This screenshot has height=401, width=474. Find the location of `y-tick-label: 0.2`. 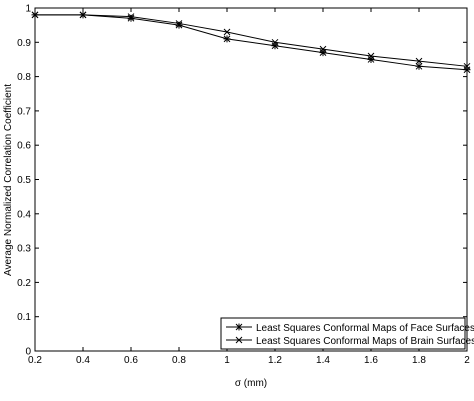

y-tick-label: 0.2 is located at coordinates (24, 283).